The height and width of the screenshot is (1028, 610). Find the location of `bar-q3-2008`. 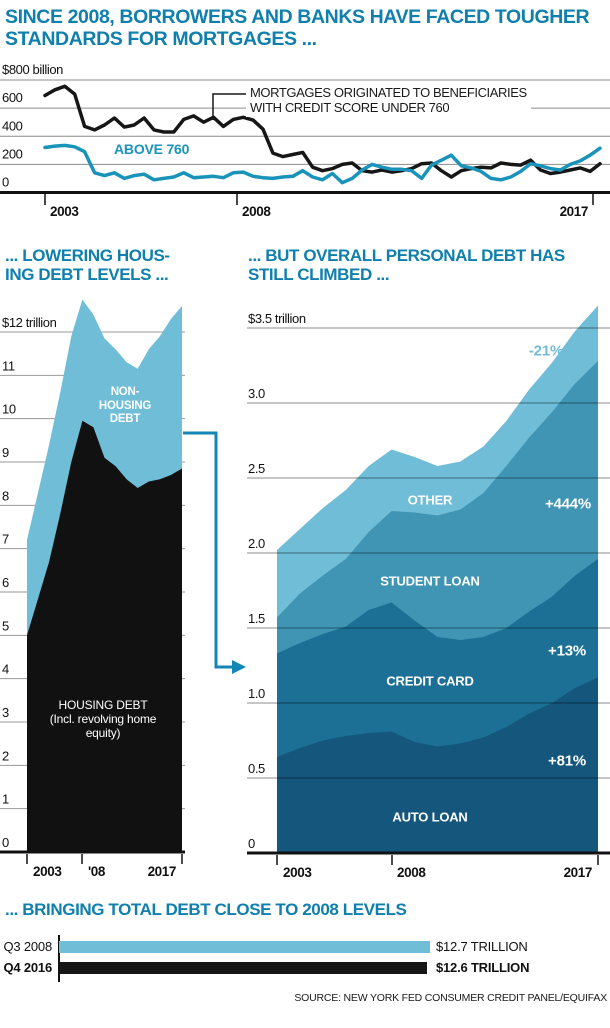

bar-q3-2008 is located at coordinates (244, 947).